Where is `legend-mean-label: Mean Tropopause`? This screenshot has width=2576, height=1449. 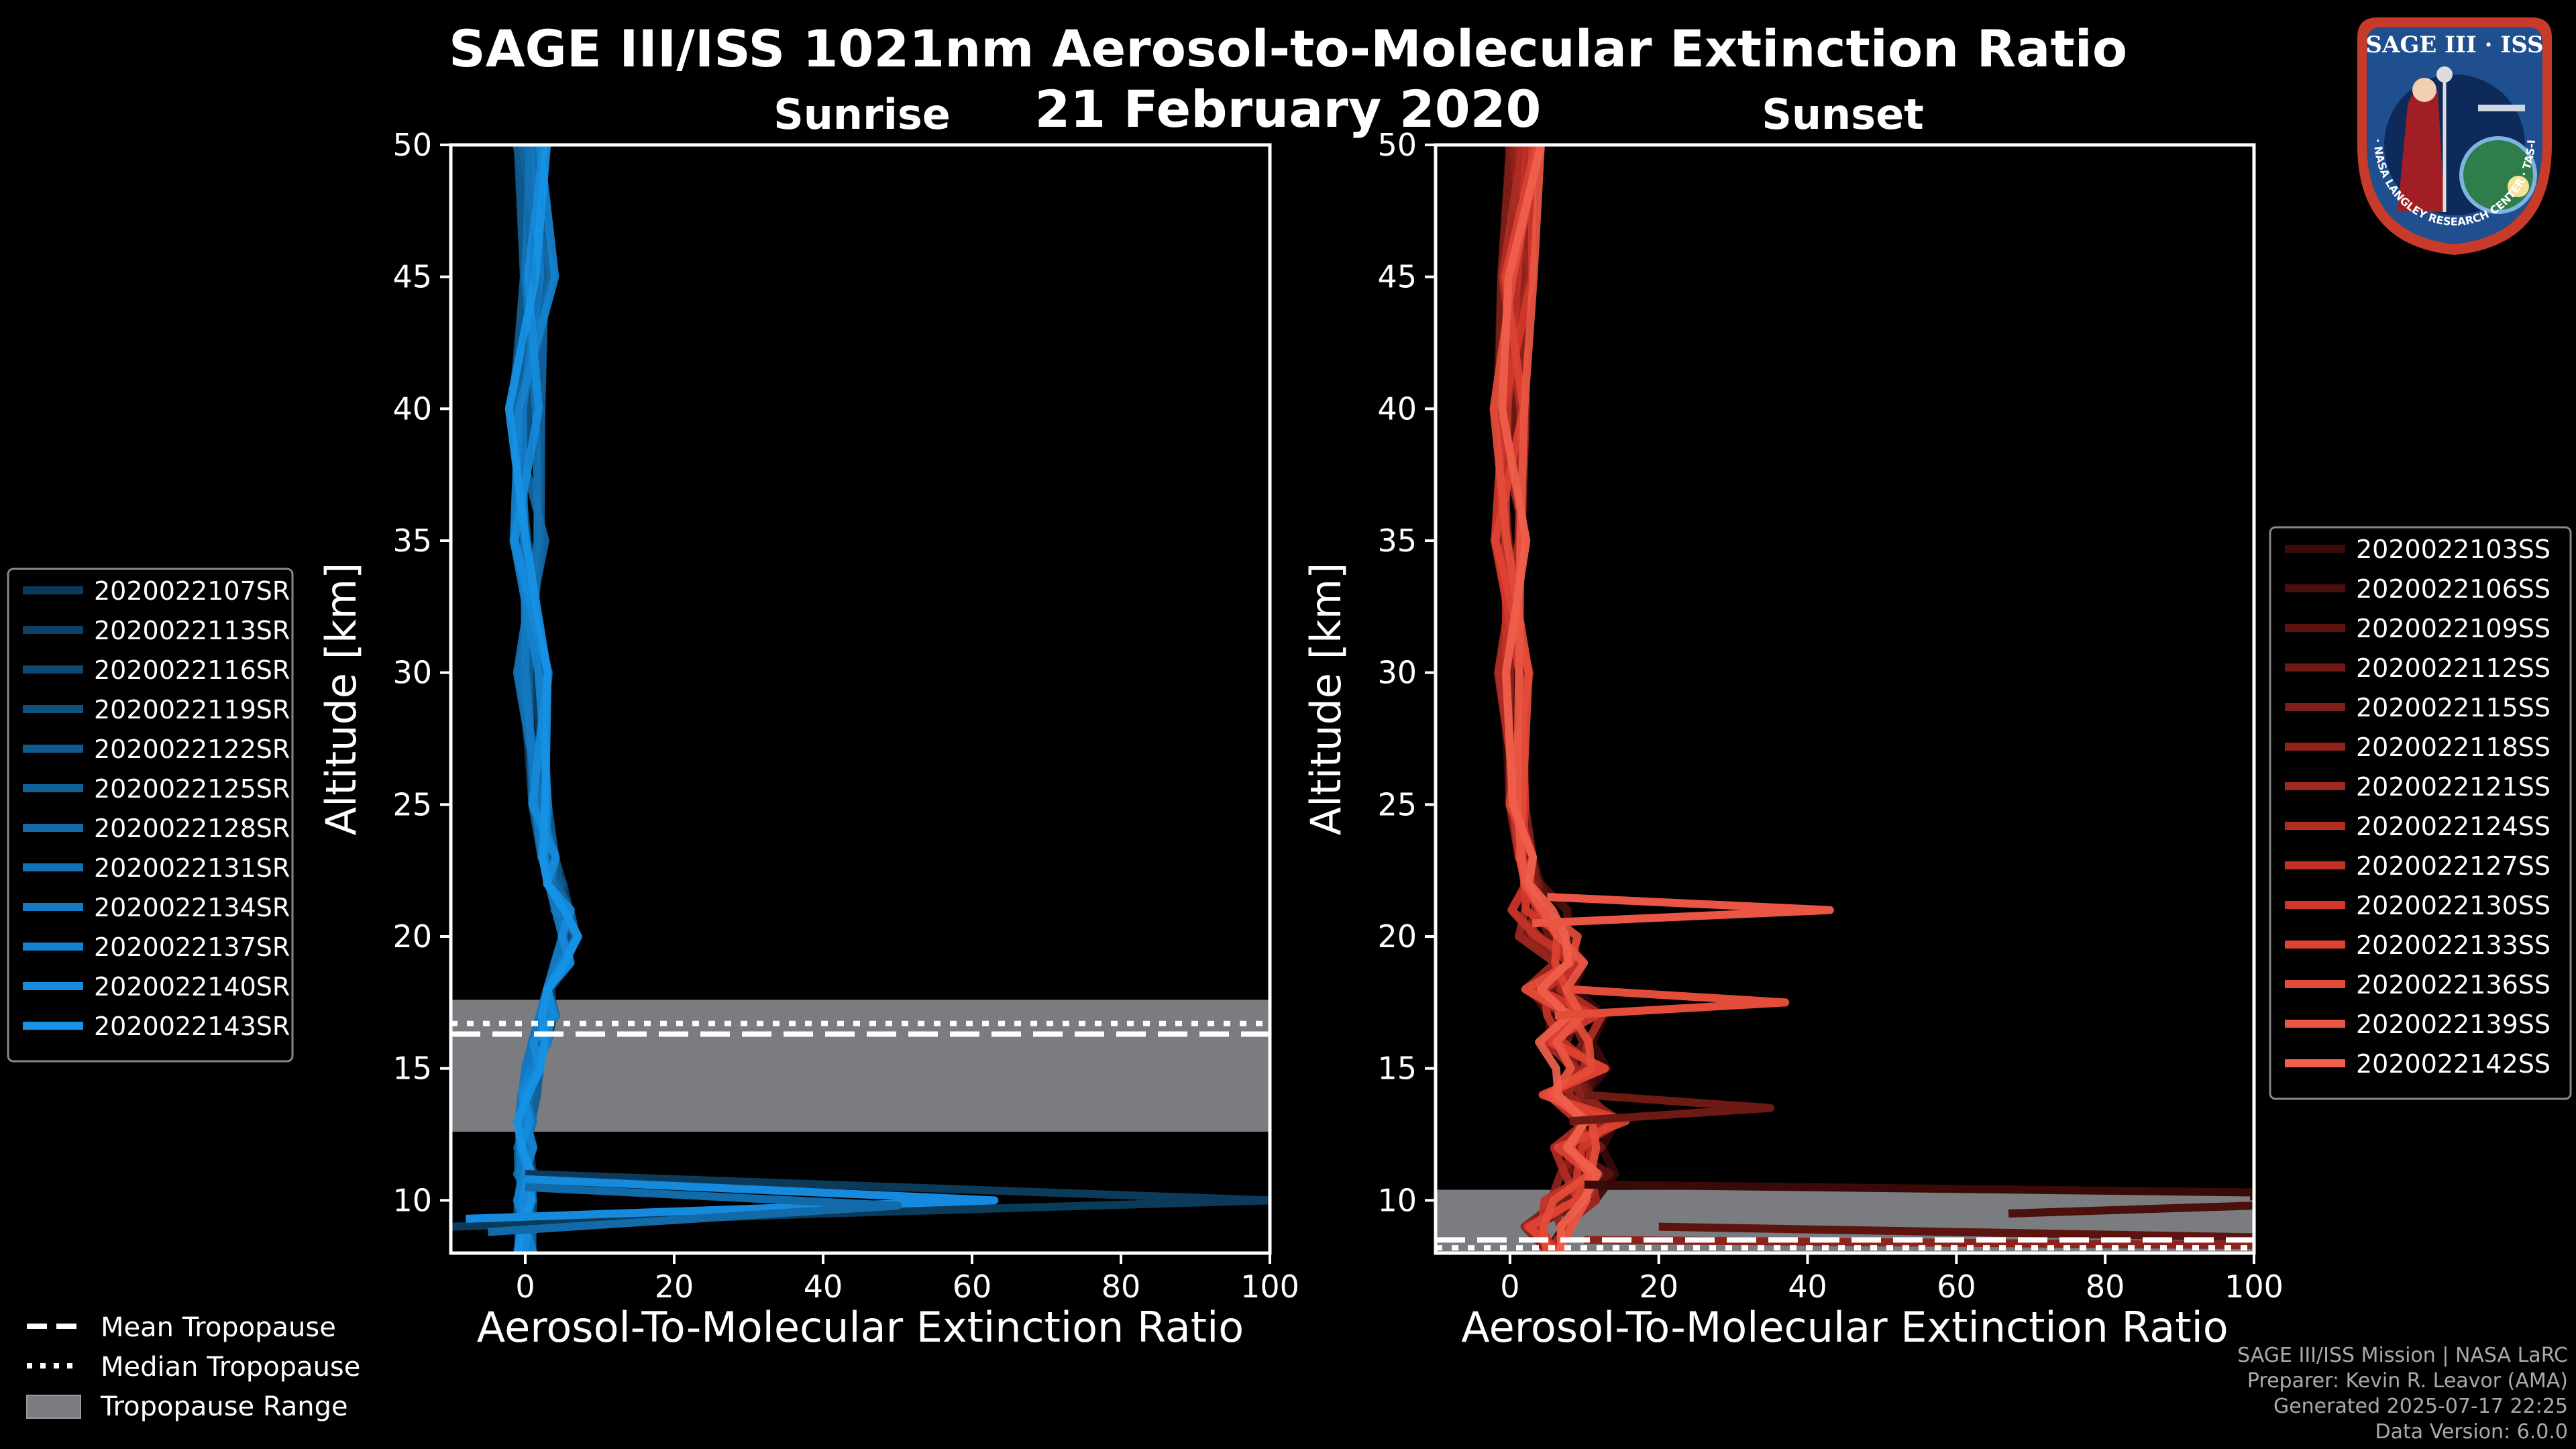
legend-mean-label: Mean Tropopause is located at coordinates (218, 1327).